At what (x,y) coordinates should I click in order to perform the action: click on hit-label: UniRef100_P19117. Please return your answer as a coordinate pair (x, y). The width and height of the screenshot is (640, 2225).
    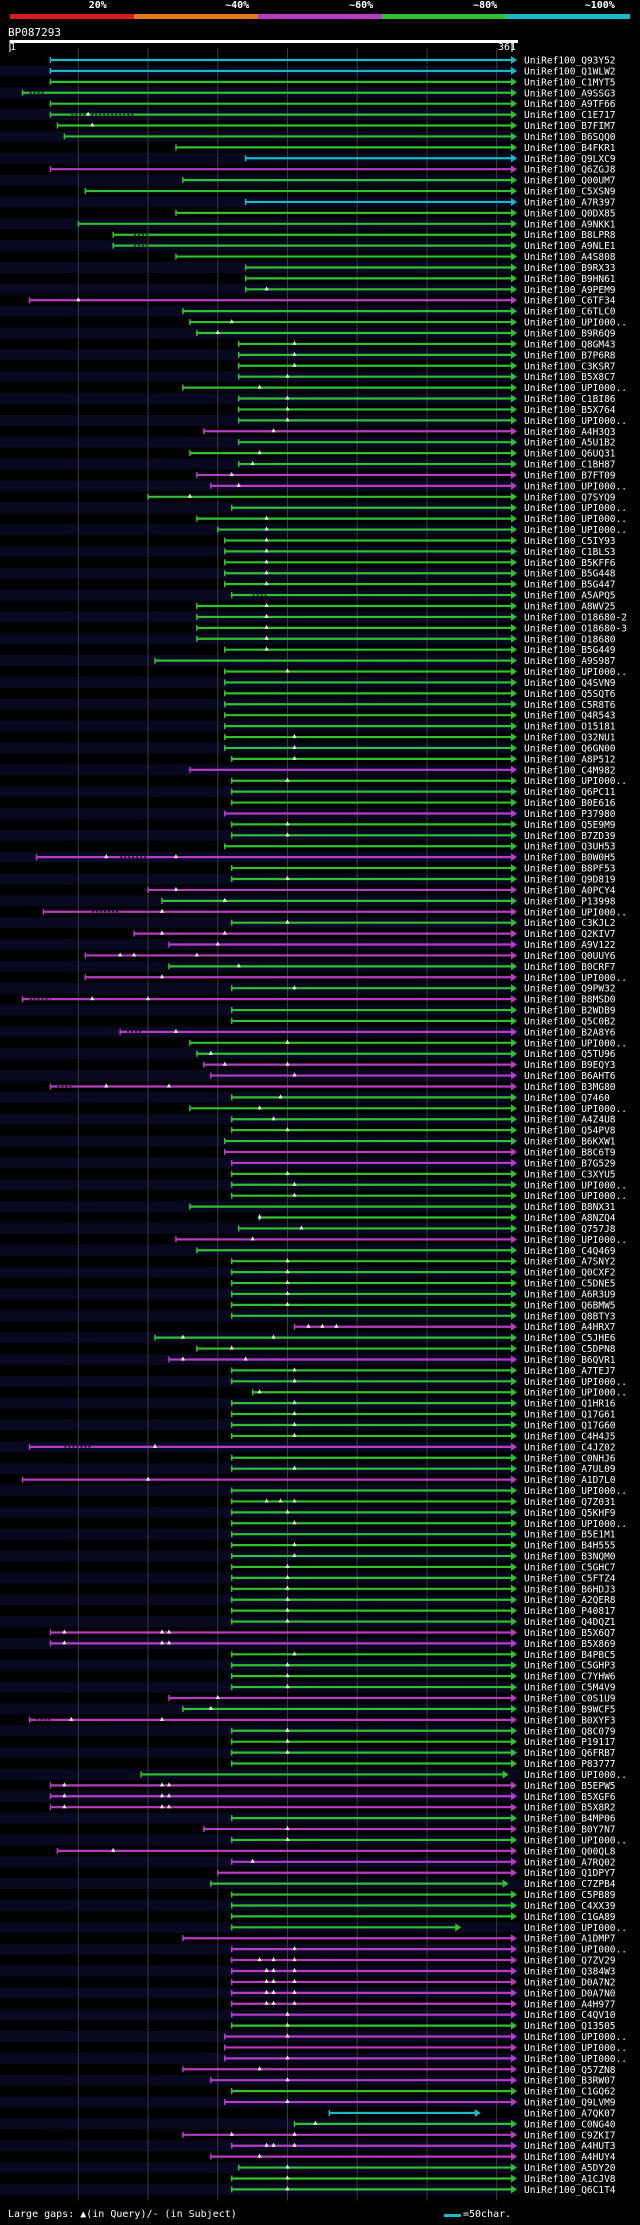
    Looking at the image, I should click on (570, 1742).